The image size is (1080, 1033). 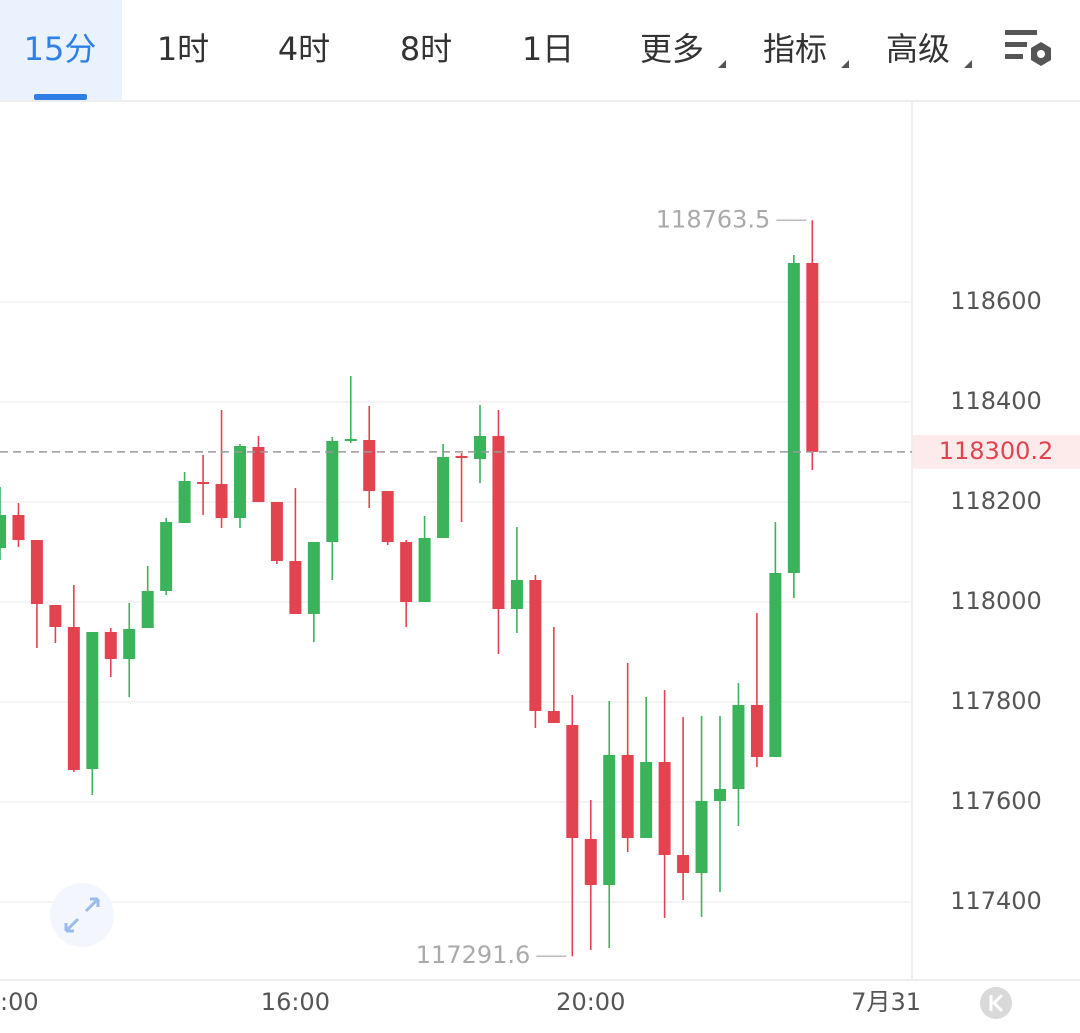 What do you see at coordinates (996, 401) in the screenshot?
I see `y-tick-label: 118400` at bounding box center [996, 401].